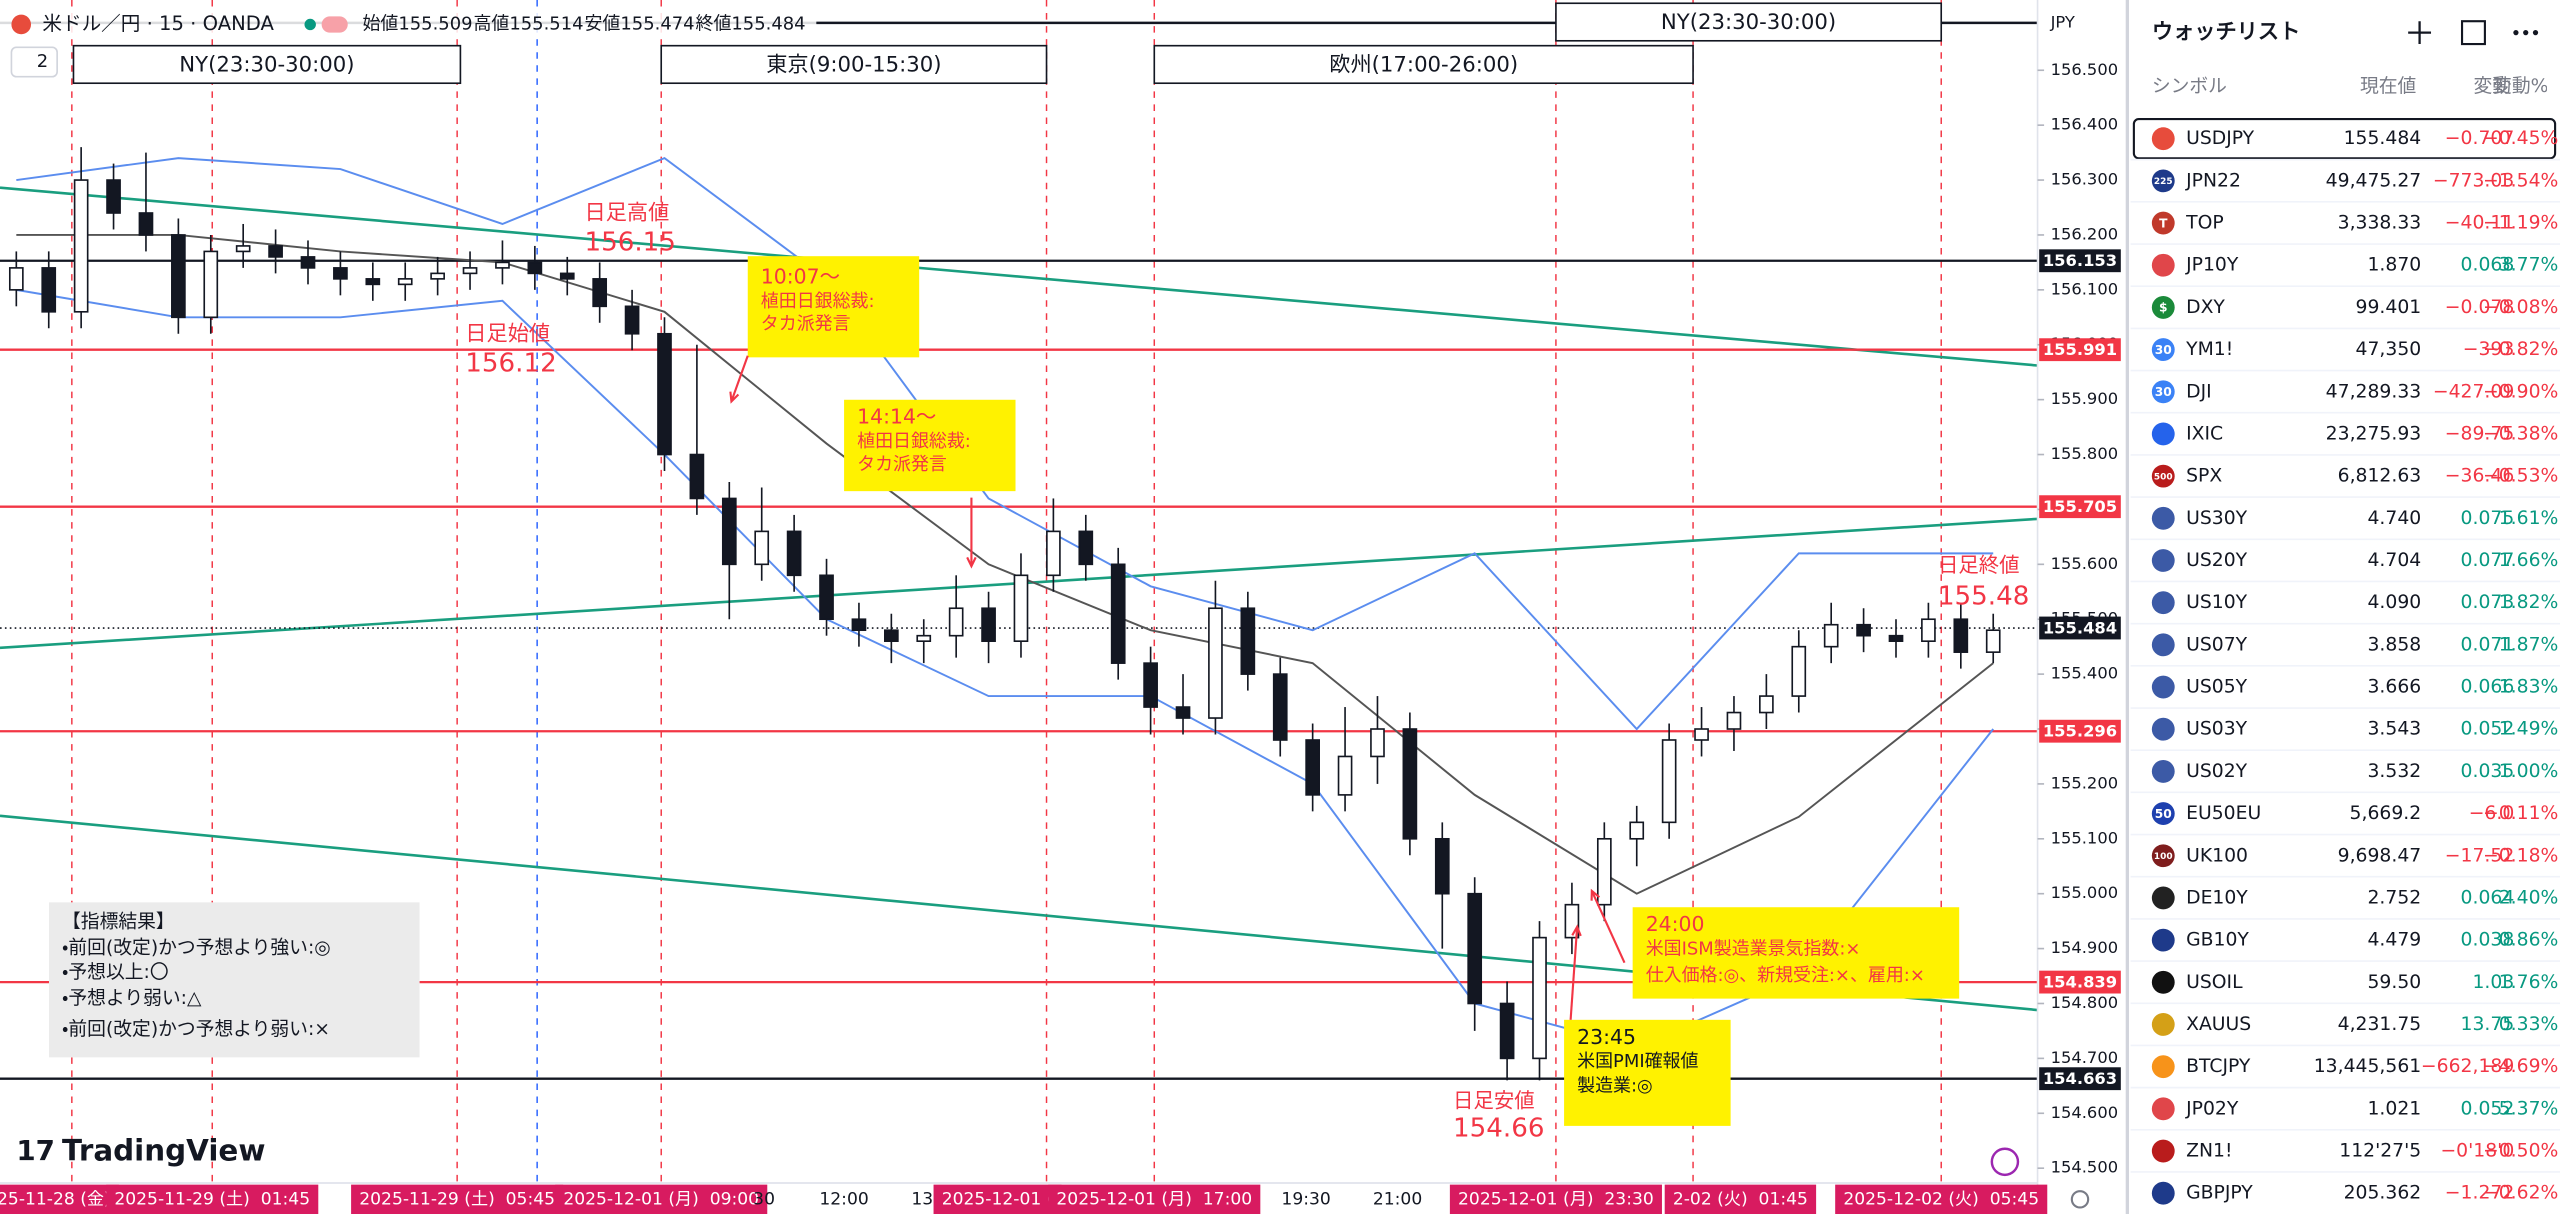 The height and width of the screenshot is (1214, 2560). What do you see at coordinates (2212, 1108) in the screenshot?
I see `symbol: JP02Y` at bounding box center [2212, 1108].